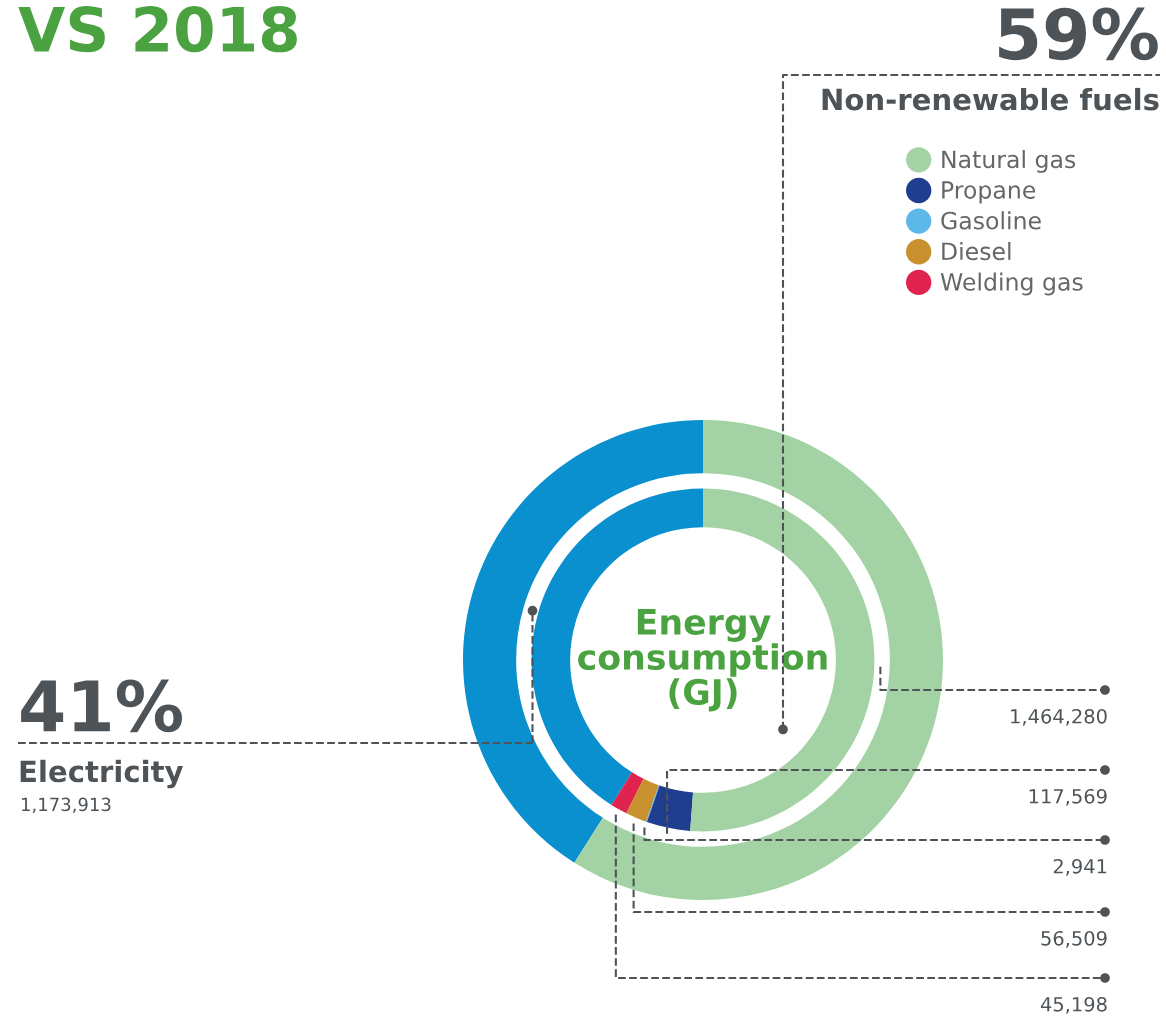  What do you see at coordinates (1011, 284) in the screenshot?
I see `legend-label: Welding gas` at bounding box center [1011, 284].